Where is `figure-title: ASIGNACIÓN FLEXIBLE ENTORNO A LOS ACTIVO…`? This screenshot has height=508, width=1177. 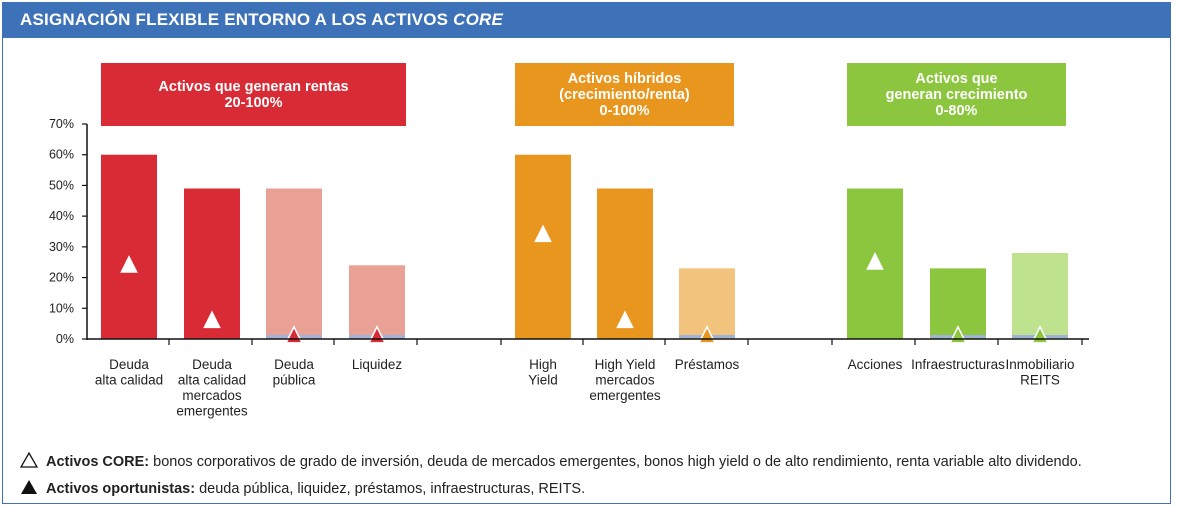
figure-title: ASIGNACIÓN FLEXIBLE ENTORNO A LOS ACTIVO… is located at coordinates (262, 19).